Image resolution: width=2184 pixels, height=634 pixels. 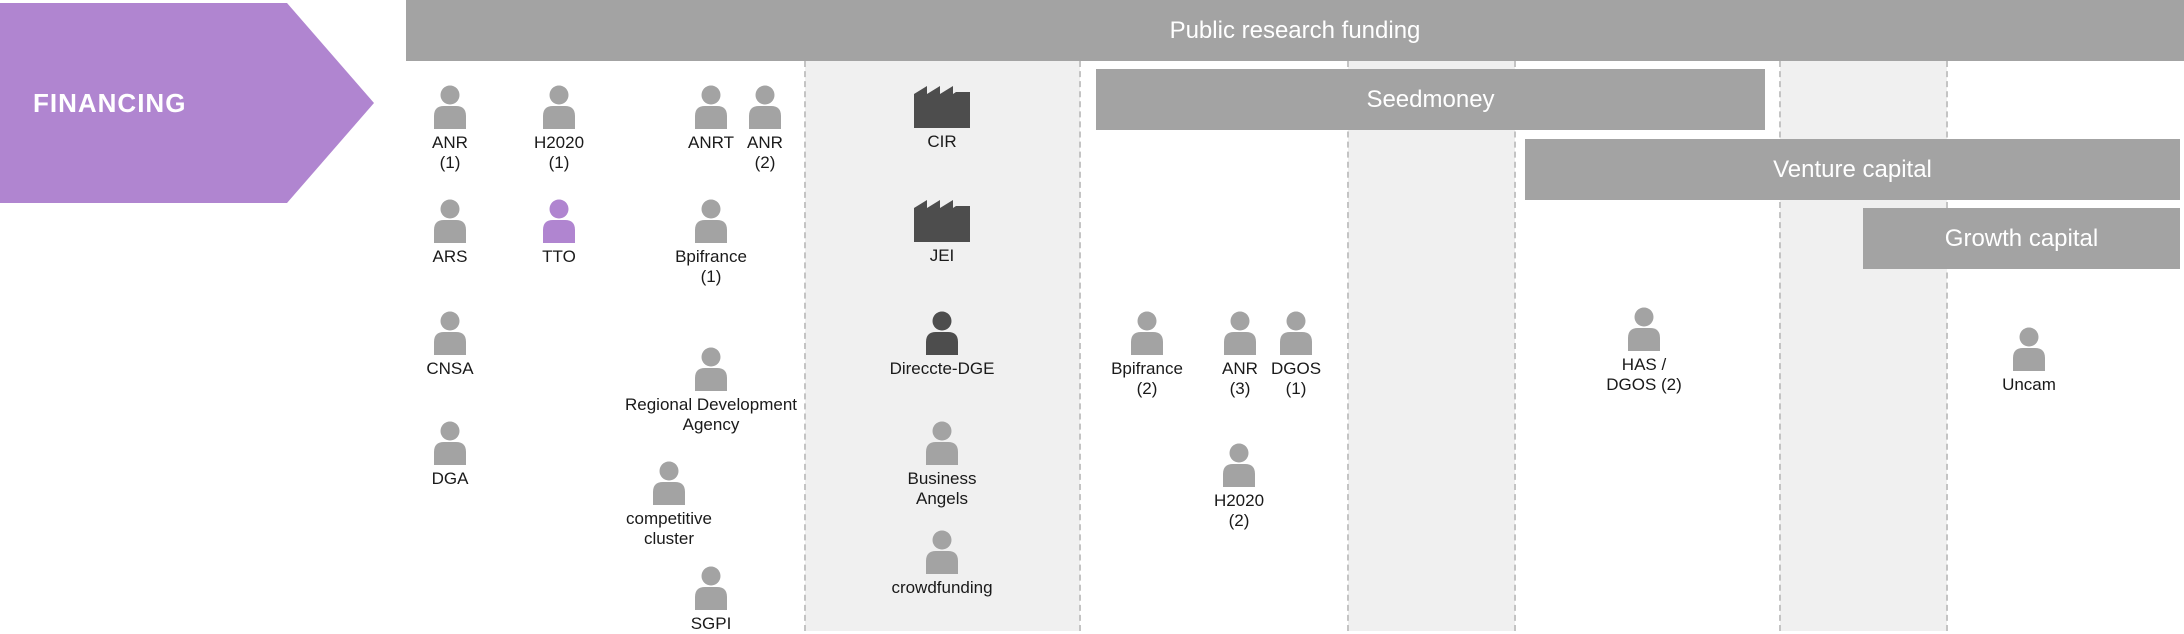 What do you see at coordinates (1644, 374) in the screenshot?
I see `actor-label: HAS / DGOS (2)` at bounding box center [1644, 374].